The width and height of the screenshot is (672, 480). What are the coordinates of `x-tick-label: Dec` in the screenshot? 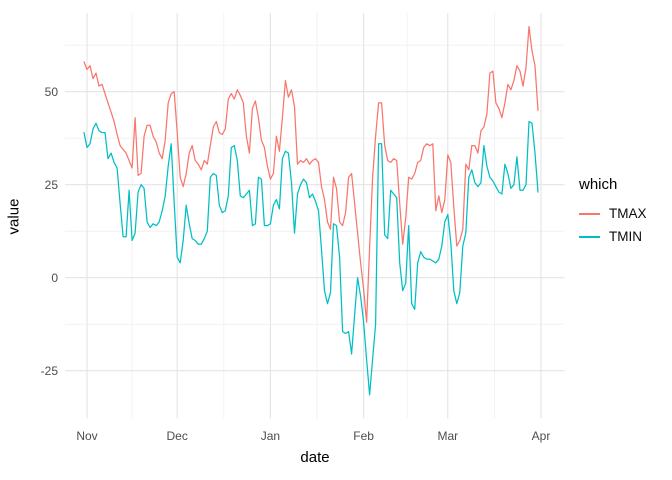 It's located at (177, 436).